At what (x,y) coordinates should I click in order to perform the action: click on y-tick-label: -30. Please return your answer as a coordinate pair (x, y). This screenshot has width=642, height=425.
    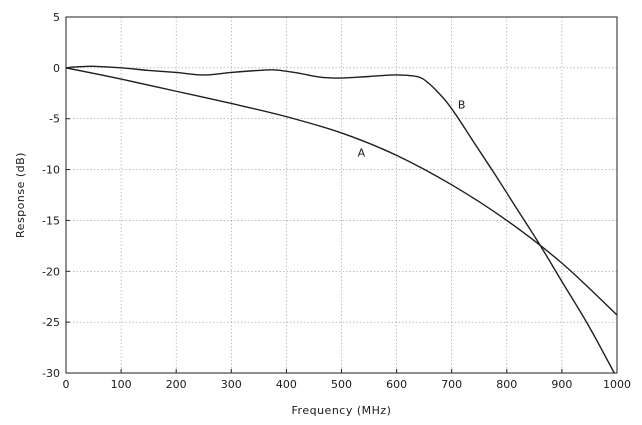
    Looking at the image, I should click on (51, 373).